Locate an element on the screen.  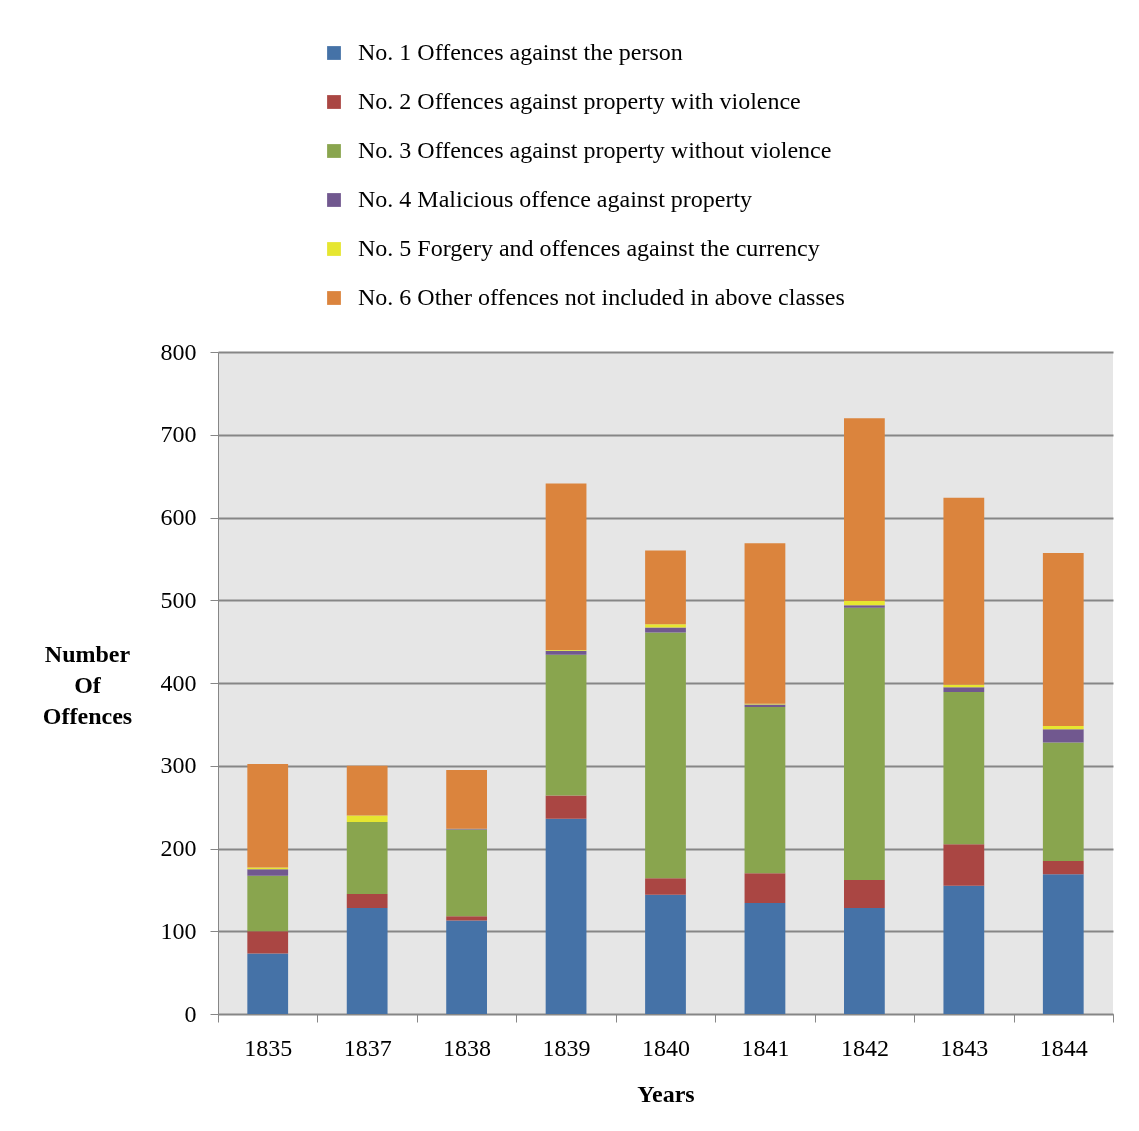
x-tick-label: 1835 is located at coordinates (268, 1047).